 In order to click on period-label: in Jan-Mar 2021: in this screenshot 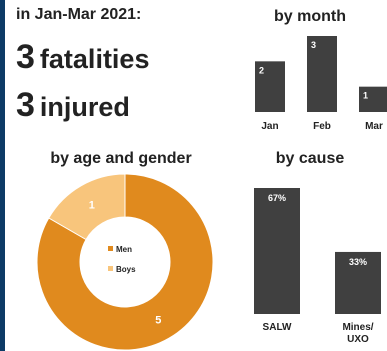, I will do `click(79, 14)`.